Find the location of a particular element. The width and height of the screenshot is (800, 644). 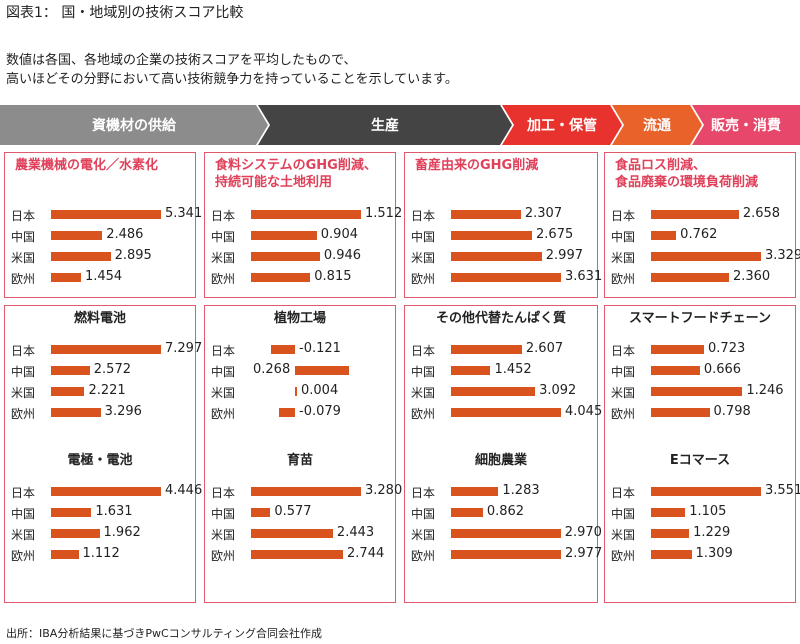

chart-title: 農業機械の電化／水素化 is located at coordinates (87, 165).